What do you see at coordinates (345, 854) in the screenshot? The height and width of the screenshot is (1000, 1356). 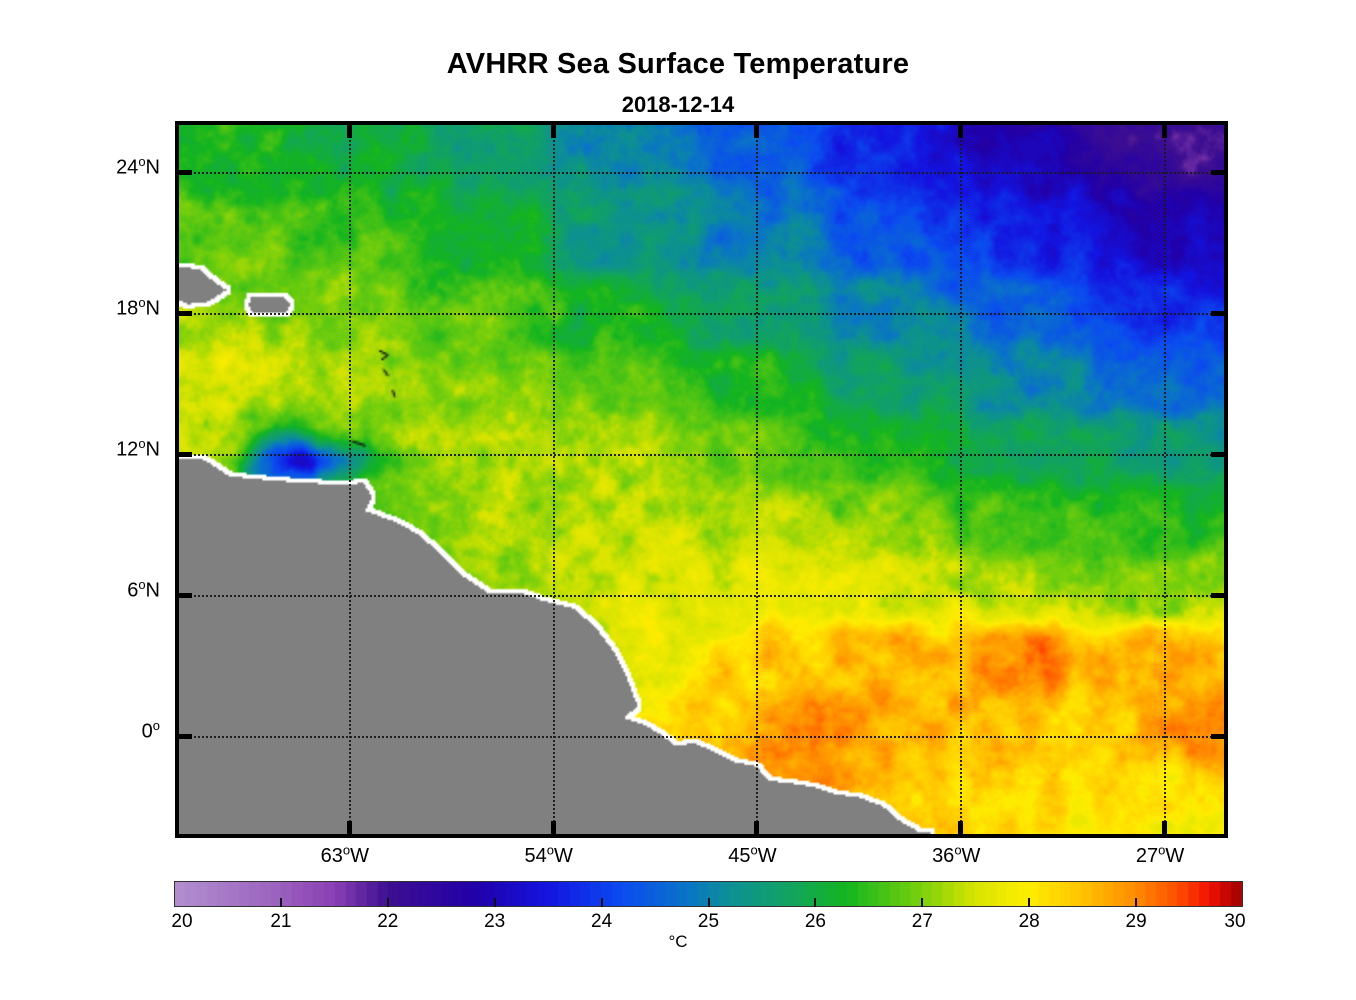 I see `x-tick-label: 63oW` at bounding box center [345, 854].